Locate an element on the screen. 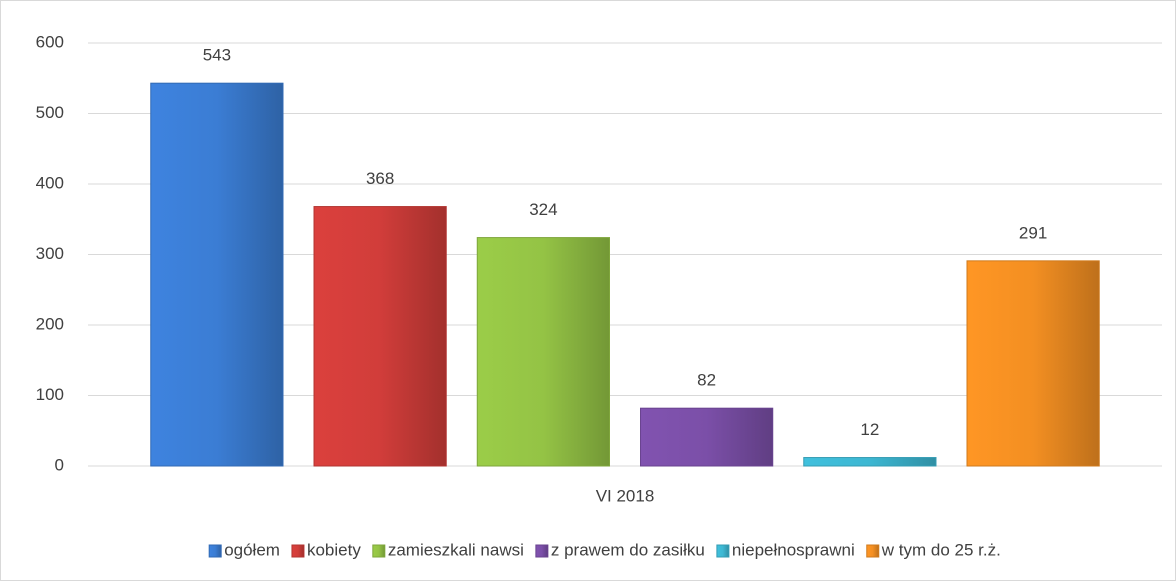 The width and height of the screenshot is (1176, 581). legend-item: kobiety is located at coordinates (326, 549).